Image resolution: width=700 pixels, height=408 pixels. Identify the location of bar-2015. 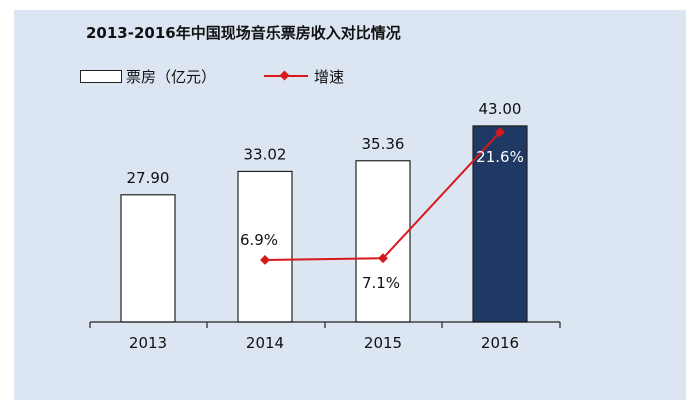
(383, 241).